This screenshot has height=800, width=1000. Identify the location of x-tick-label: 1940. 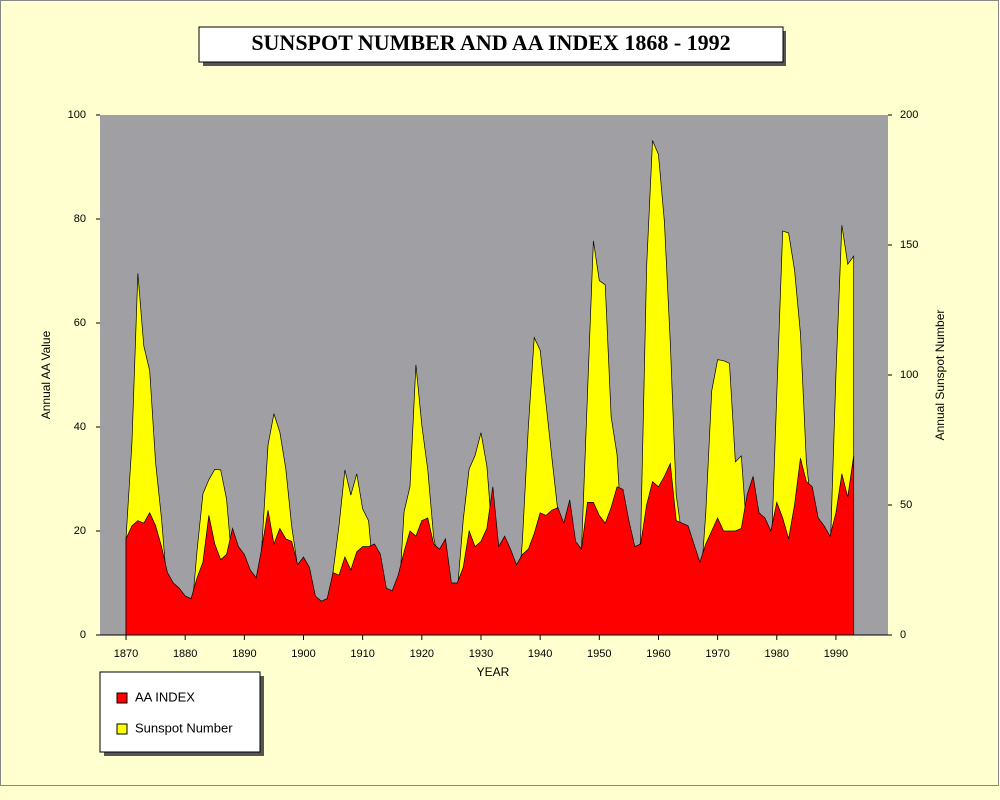
(540, 654).